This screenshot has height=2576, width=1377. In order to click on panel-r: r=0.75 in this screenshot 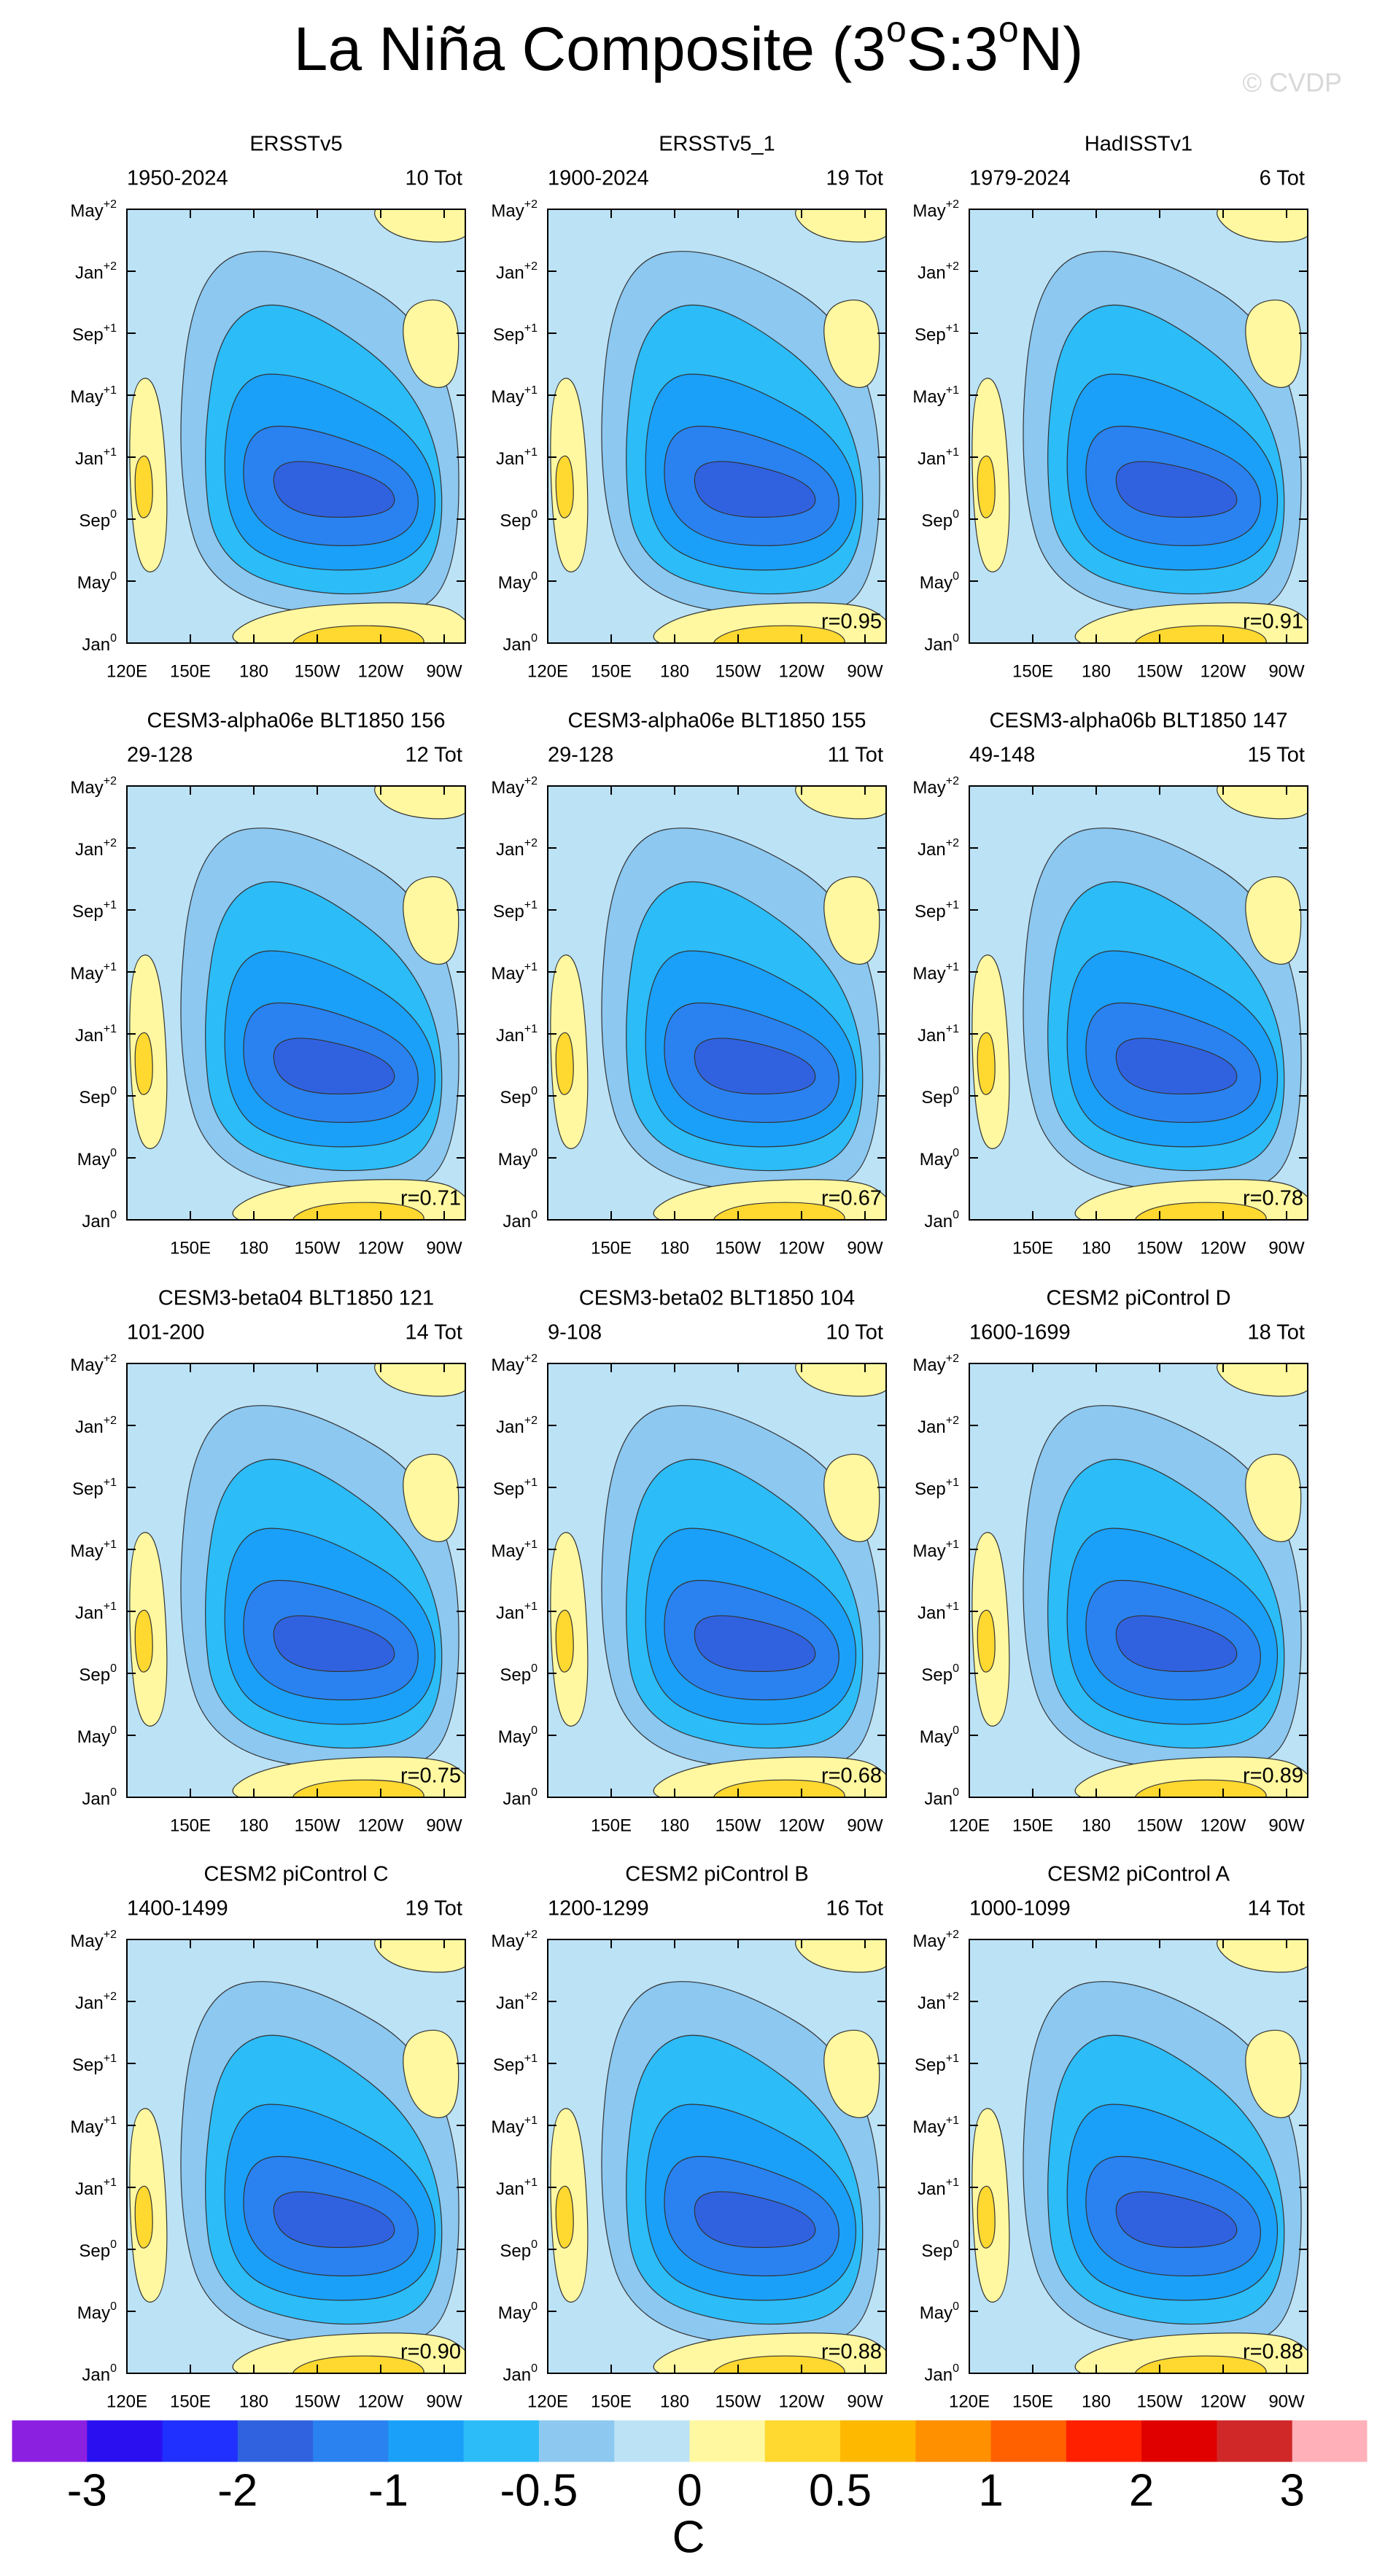, I will do `click(430, 1776)`.